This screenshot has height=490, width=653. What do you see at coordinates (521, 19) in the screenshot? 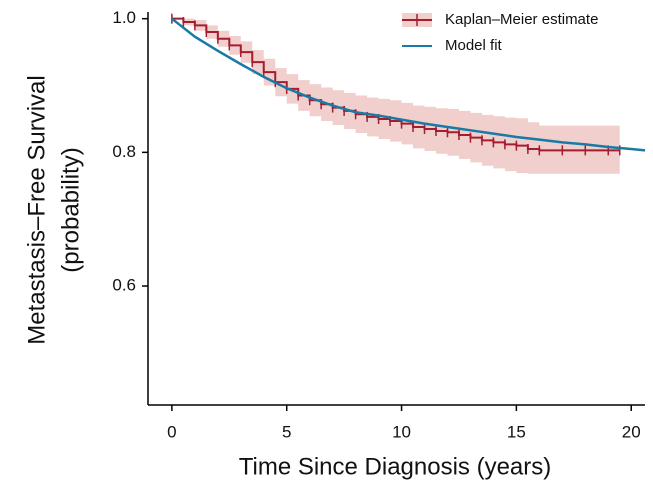
I see `legend-label: Kaplan–Meier estimate` at bounding box center [521, 19].